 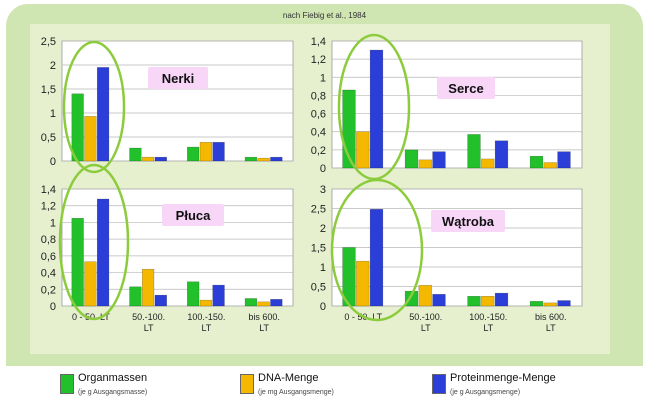 What do you see at coordinates (140, 387) in the screenshot?
I see `legend-item-organmassen: Organmassen (je g Ausgangsmasse)` at bounding box center [140, 387].